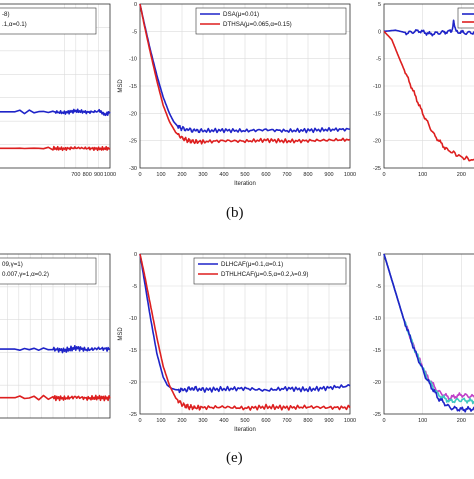  I want to click on chart-panel-4: 09,γ=1) 0.007,γ=1,α=0.2), so click(55, 336).